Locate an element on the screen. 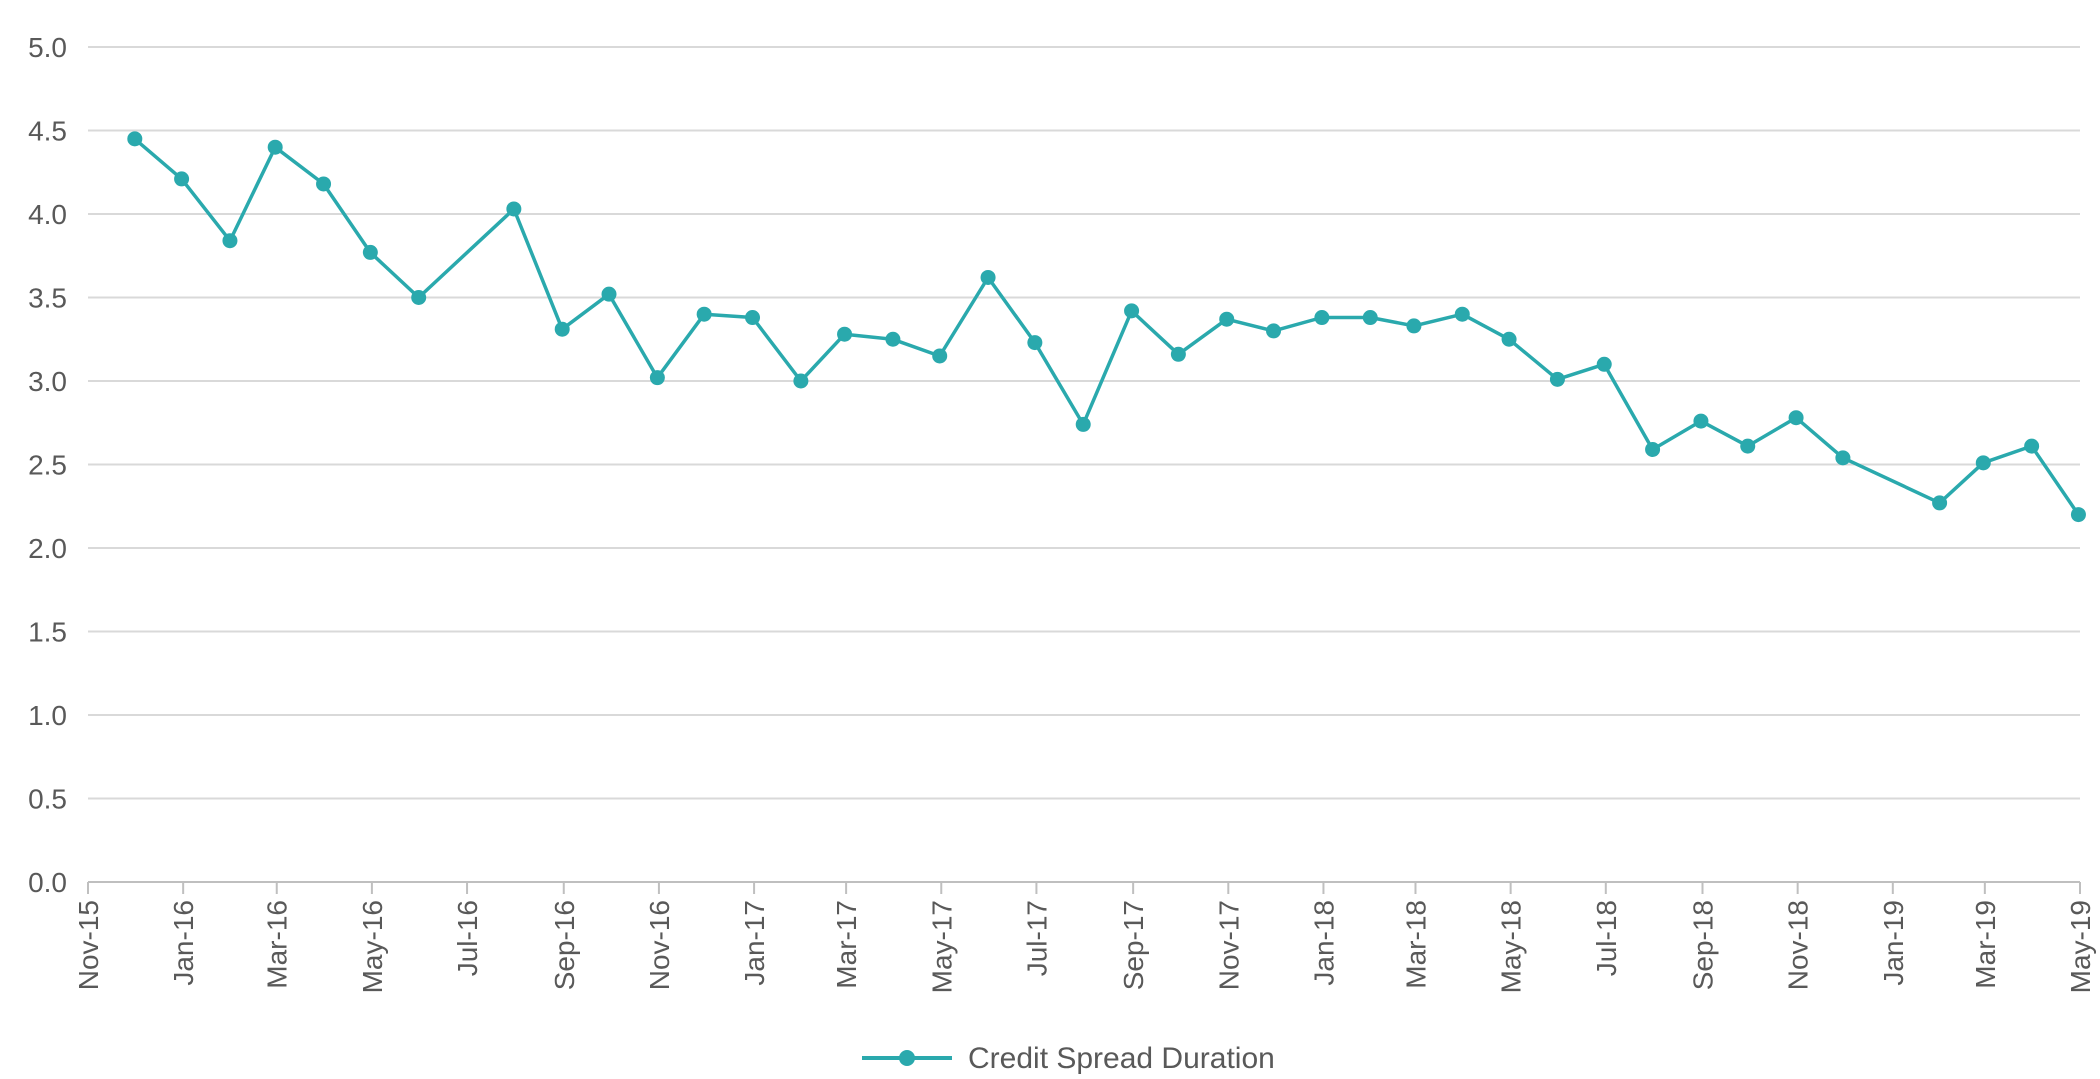 This screenshot has width=2100, height=1079. x-tick-label: Mar-16 is located at coordinates (277, 944).